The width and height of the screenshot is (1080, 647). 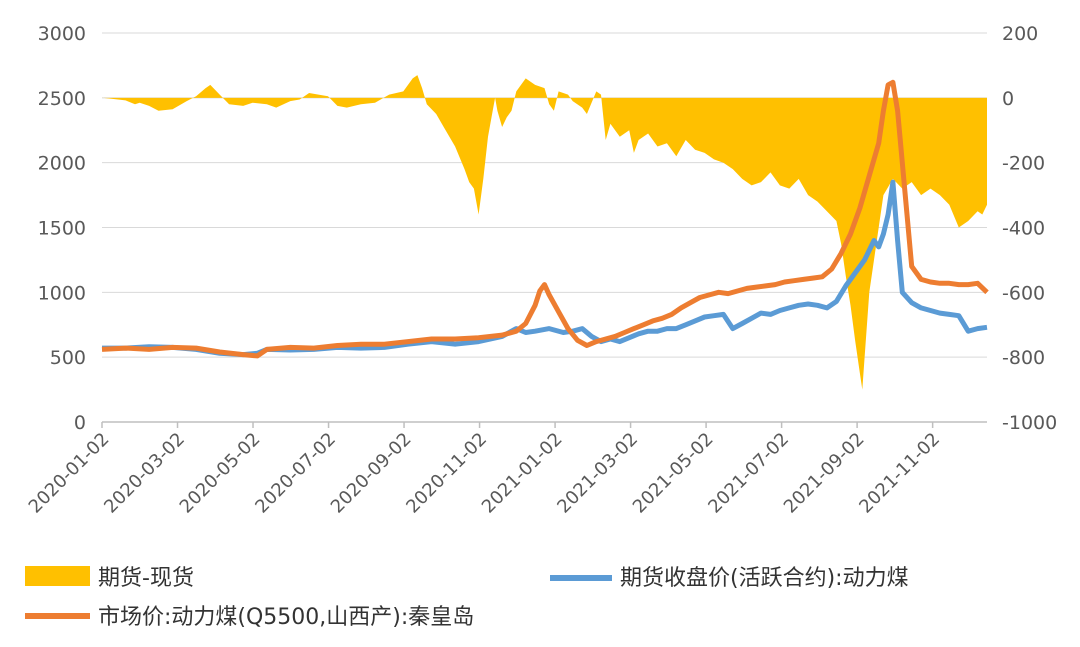 What do you see at coordinates (1029, 423) in the screenshot?
I see `y-right-tick-6: -1000` at bounding box center [1029, 423].